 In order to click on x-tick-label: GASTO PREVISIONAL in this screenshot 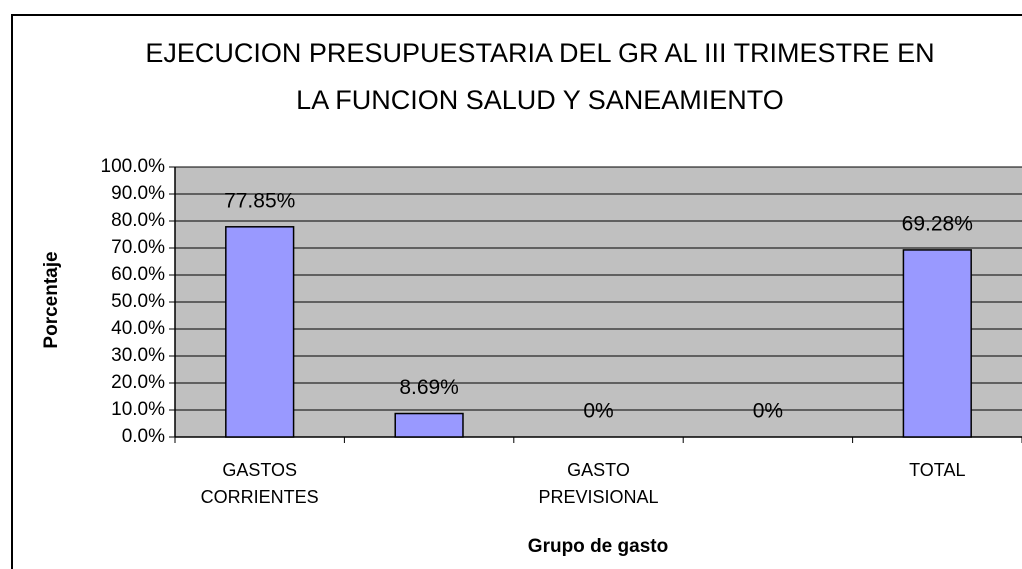, I will do `click(598, 483)`.